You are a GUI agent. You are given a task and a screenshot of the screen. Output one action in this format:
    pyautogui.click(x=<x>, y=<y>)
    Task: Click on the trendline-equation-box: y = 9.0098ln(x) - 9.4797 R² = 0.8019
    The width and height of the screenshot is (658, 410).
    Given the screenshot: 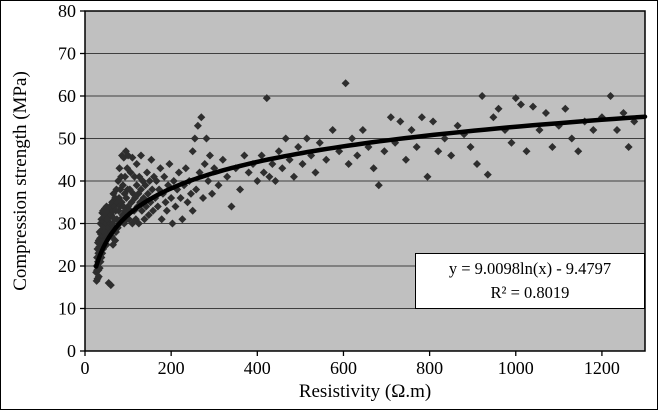 What is the action you would take?
    pyautogui.click(x=530, y=281)
    